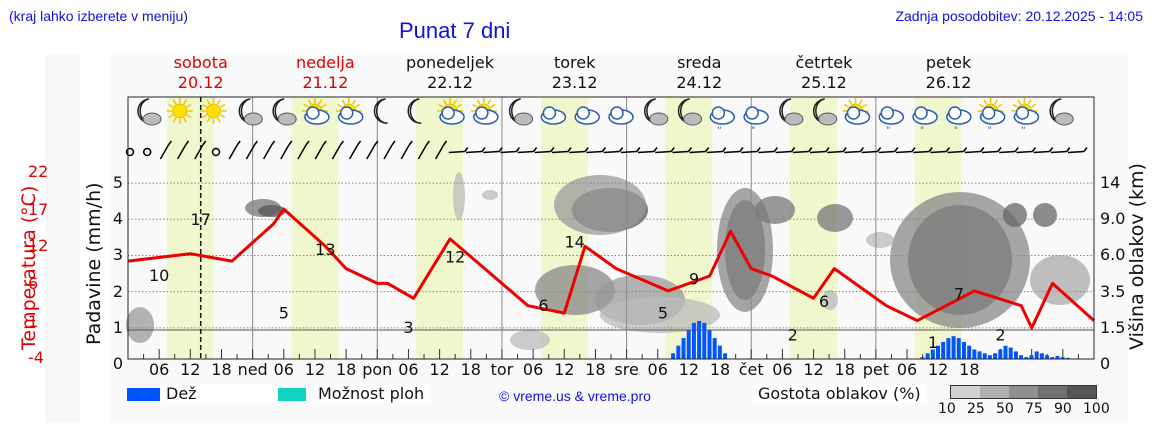 Image resolution: width=1152 pixels, height=443 pixels. What do you see at coordinates (1113, 219) in the screenshot?
I see `cloud-height-tick: 9.0` at bounding box center [1113, 219].